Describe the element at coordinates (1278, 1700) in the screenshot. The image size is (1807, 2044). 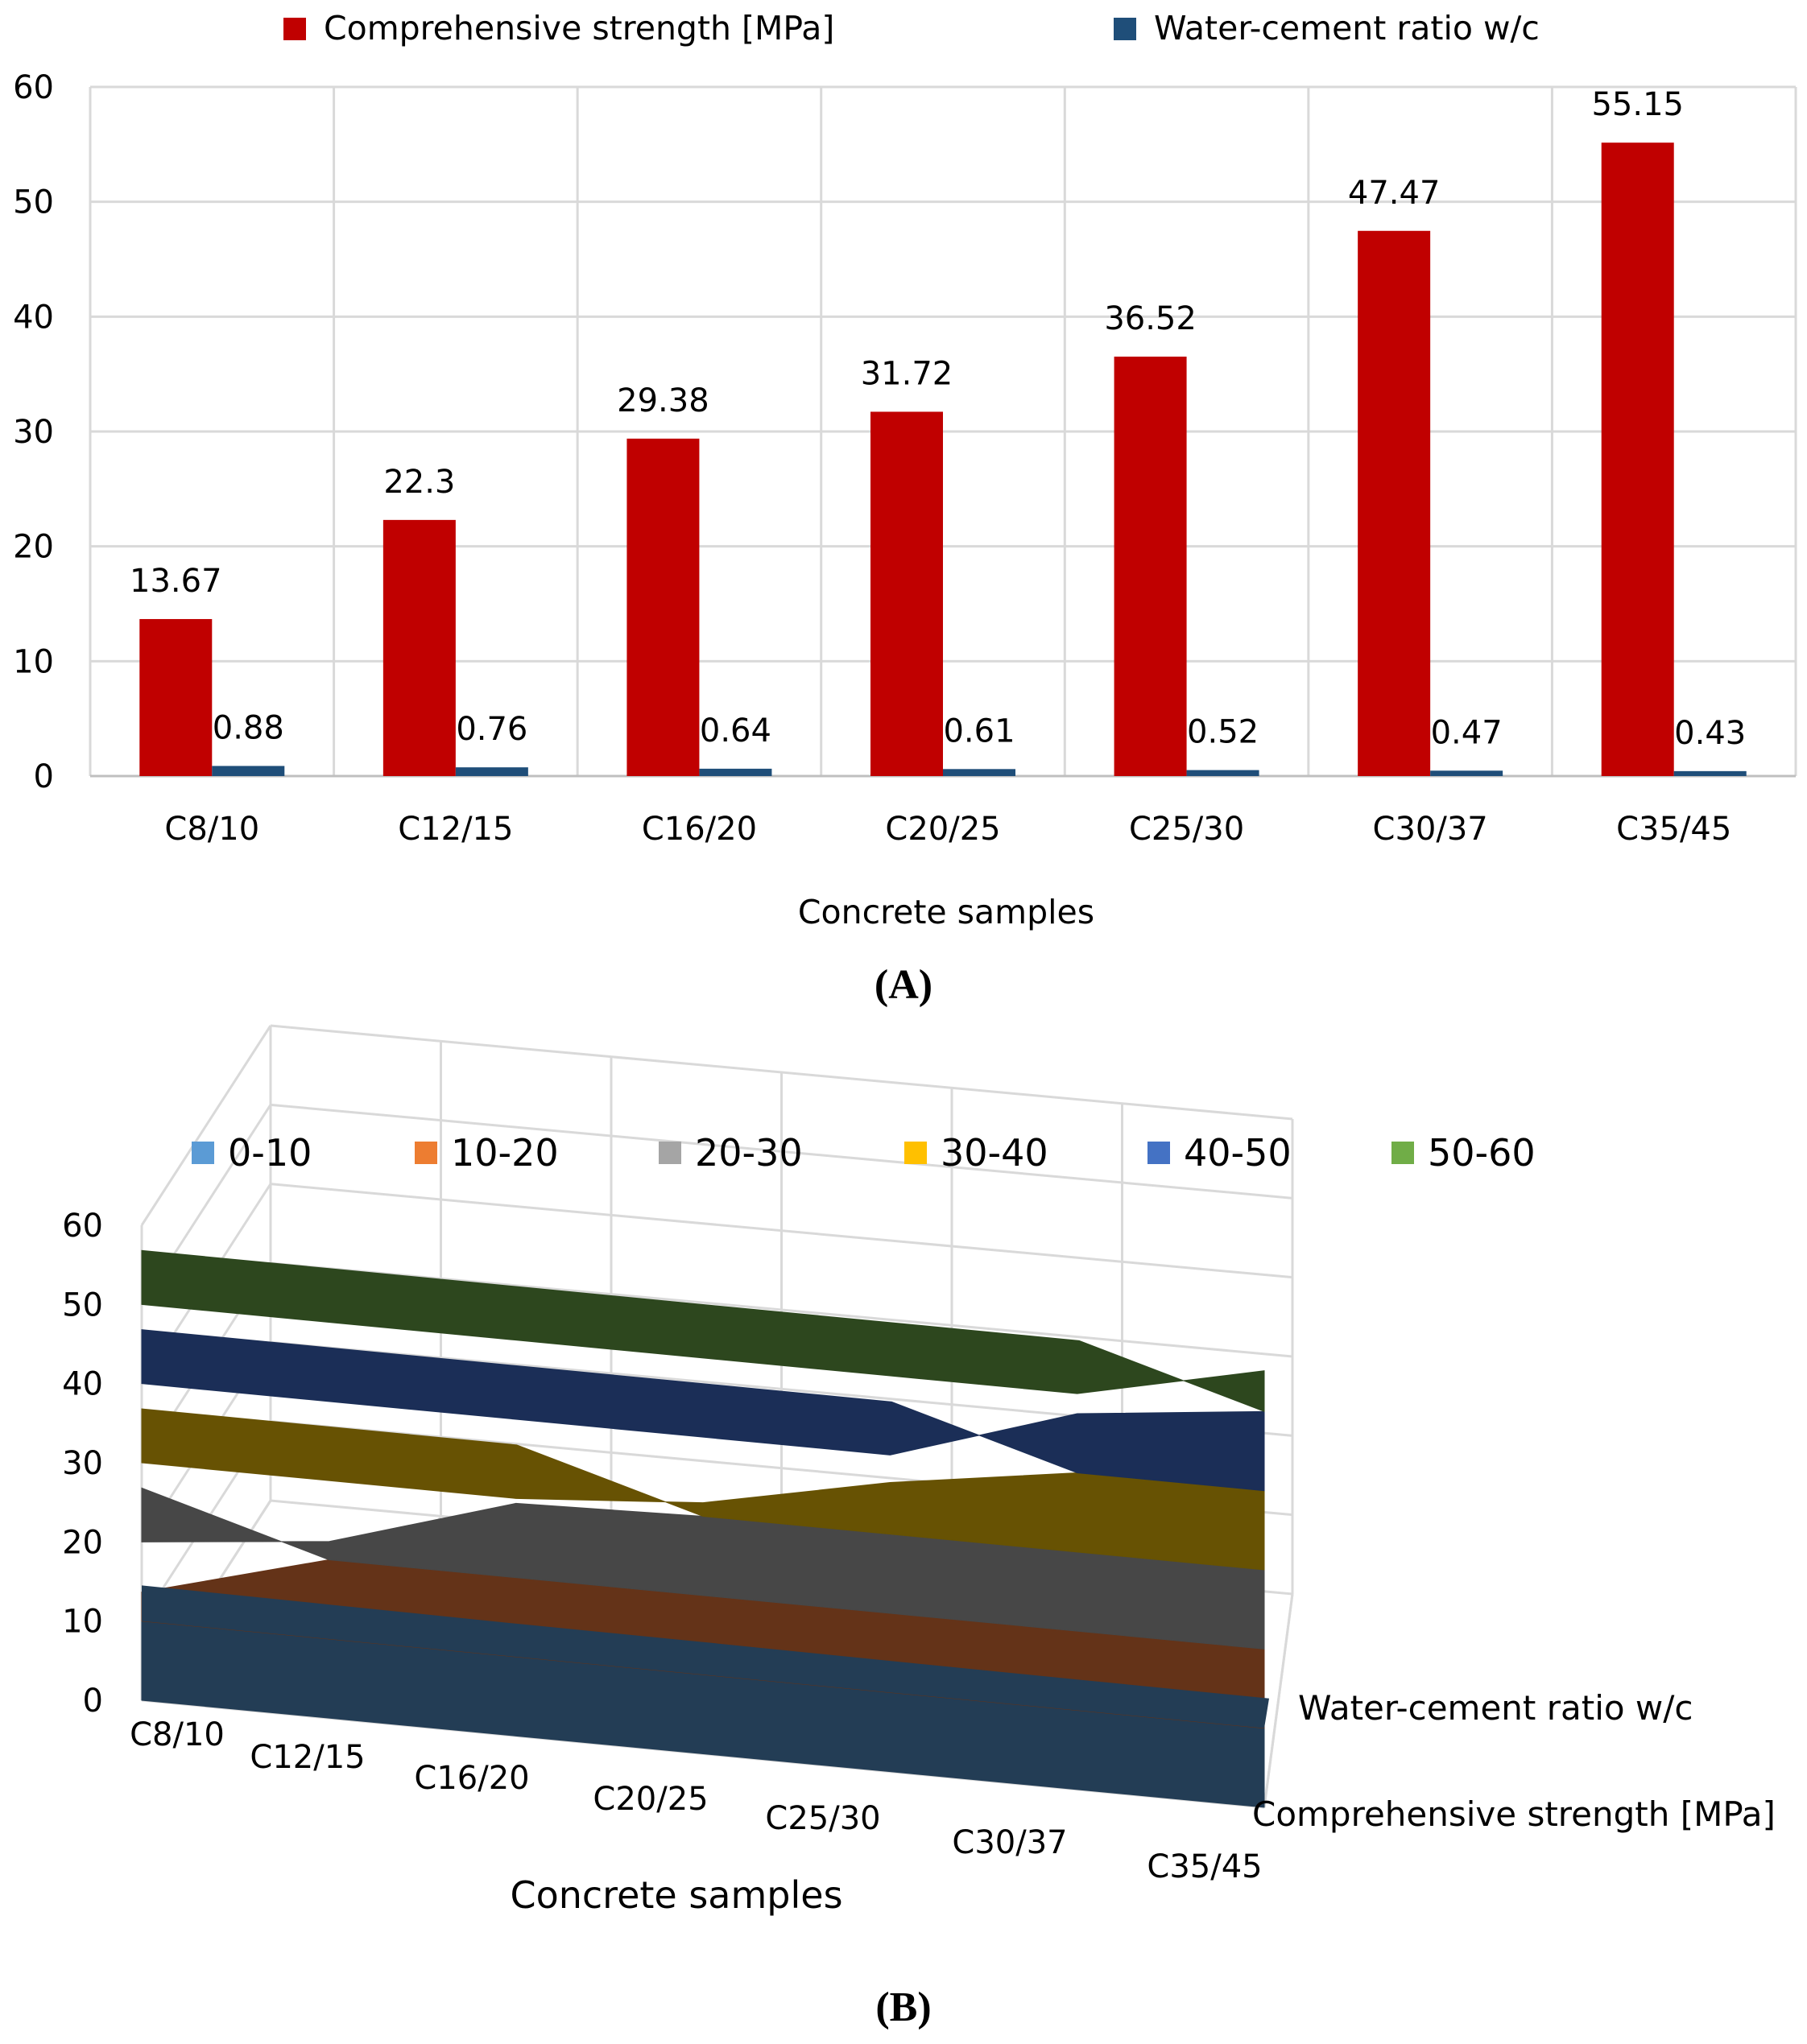
I see `floor-side-edge` at that location.